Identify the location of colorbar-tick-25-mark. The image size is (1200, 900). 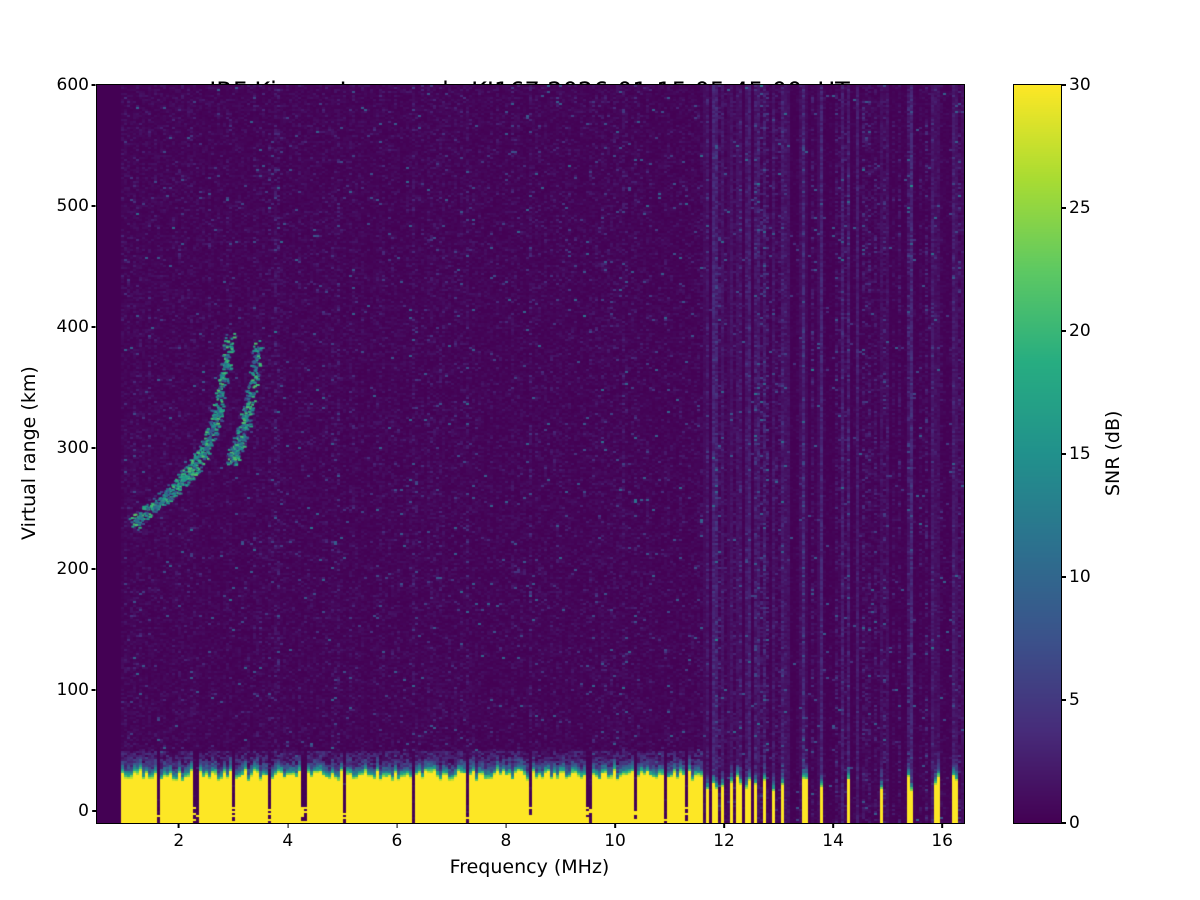
(1064, 208).